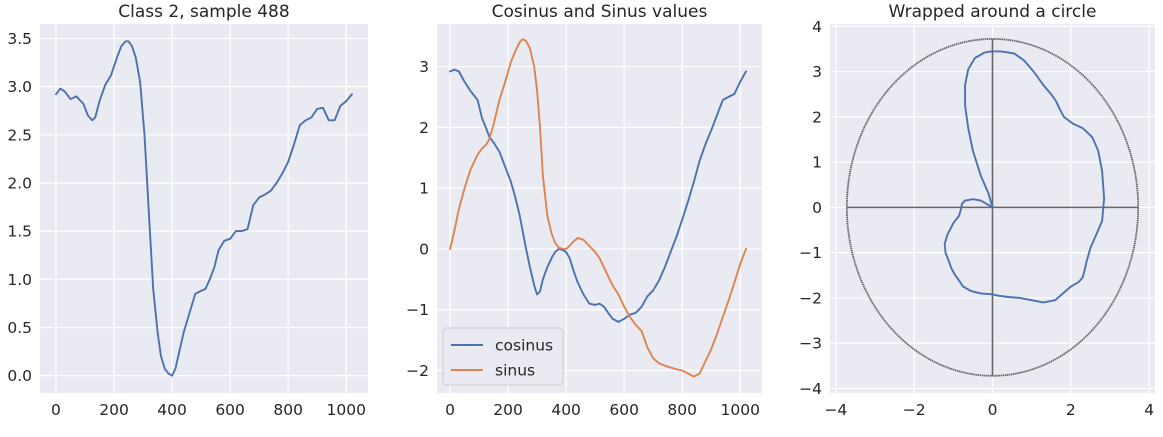 This screenshot has width=1163, height=437. What do you see at coordinates (203, 12) in the screenshot?
I see `chart-title: Class 2, sample 488` at bounding box center [203, 12].